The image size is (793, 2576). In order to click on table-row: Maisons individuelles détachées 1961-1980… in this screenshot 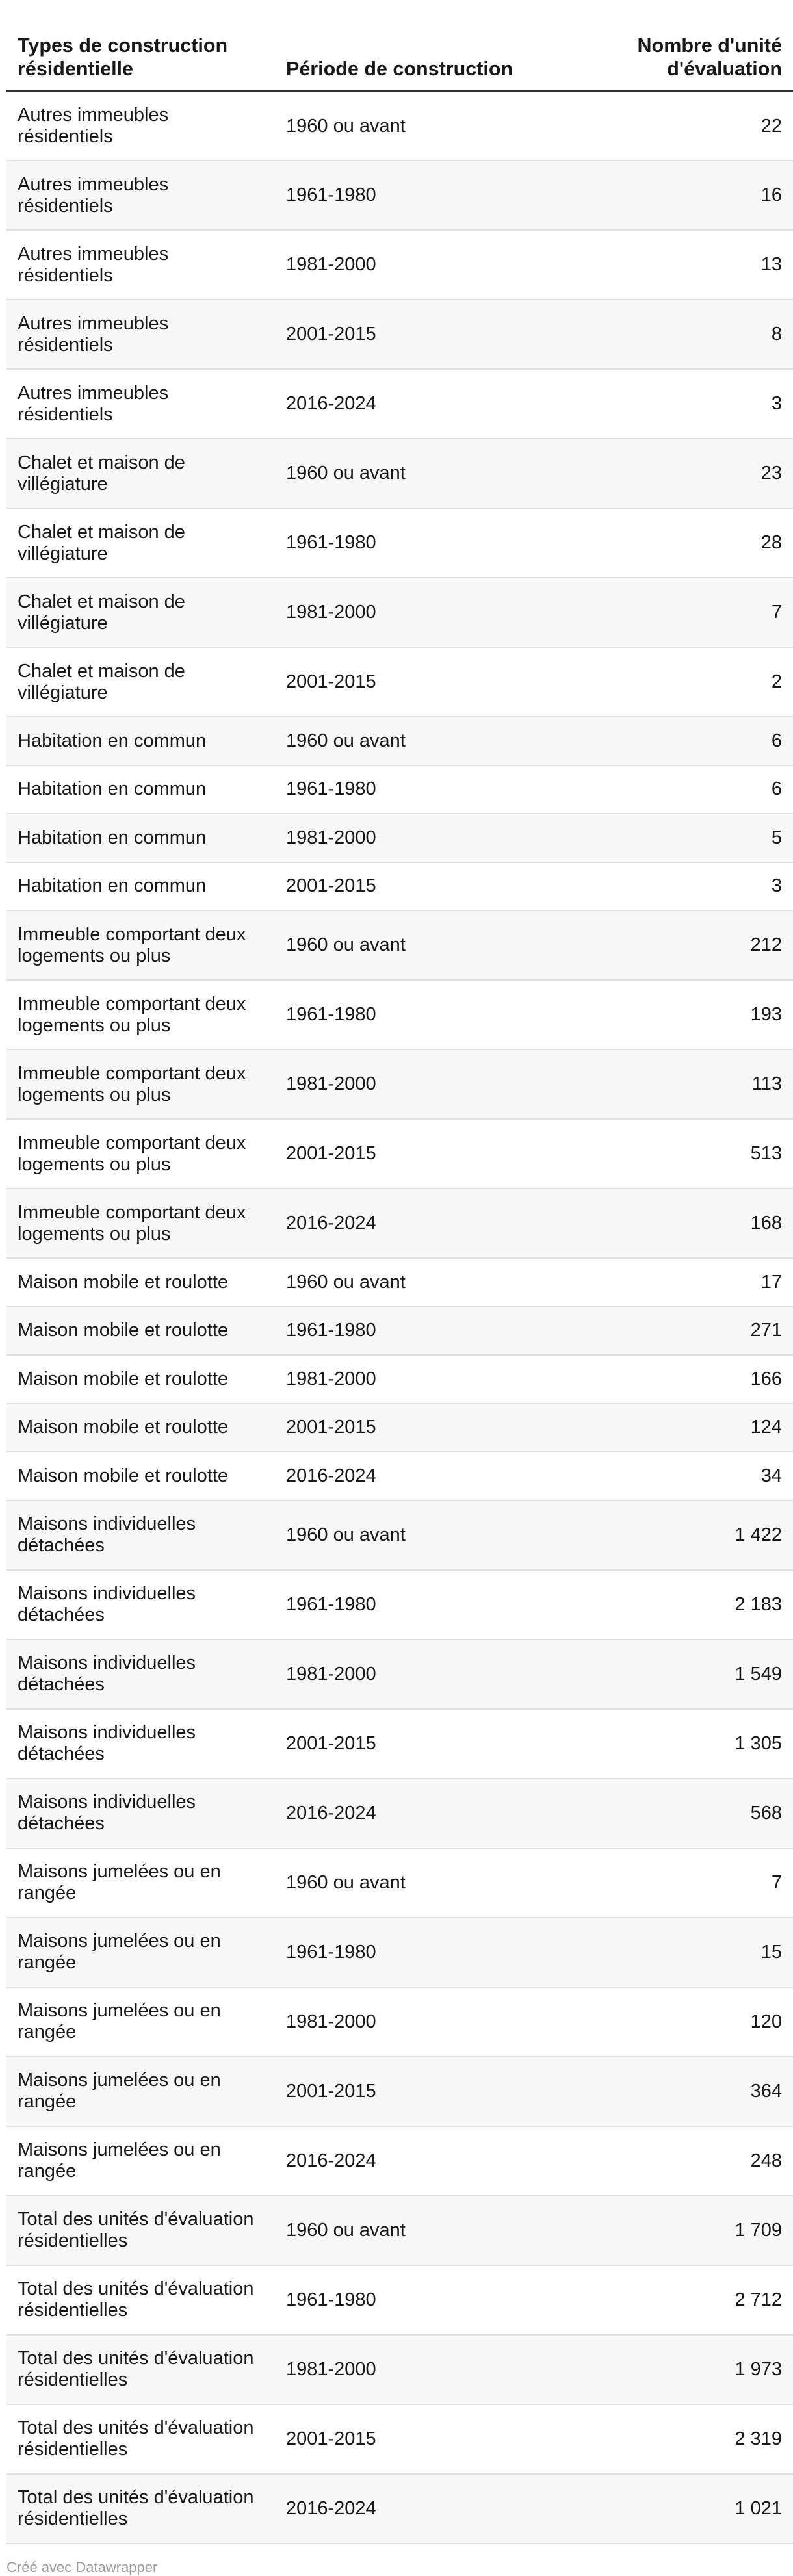, I will do `click(400, 1605)`.